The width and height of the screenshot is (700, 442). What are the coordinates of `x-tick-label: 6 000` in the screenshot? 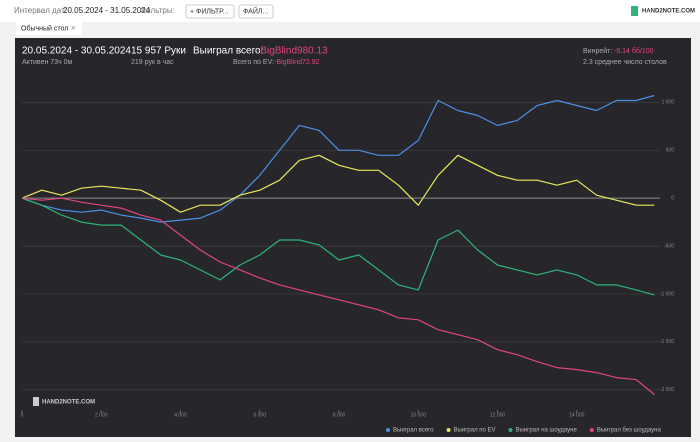 It's located at (260, 415).